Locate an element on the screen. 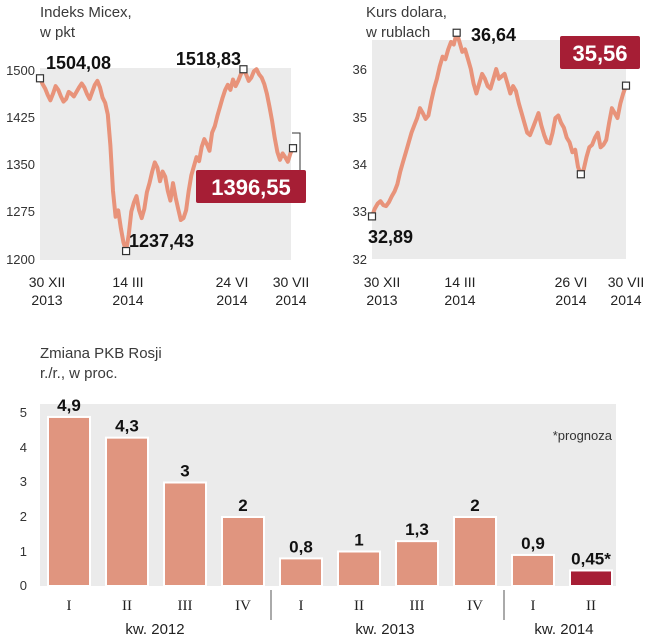 The width and height of the screenshot is (651, 640). micex-ytick: 1350 is located at coordinates (20, 164).